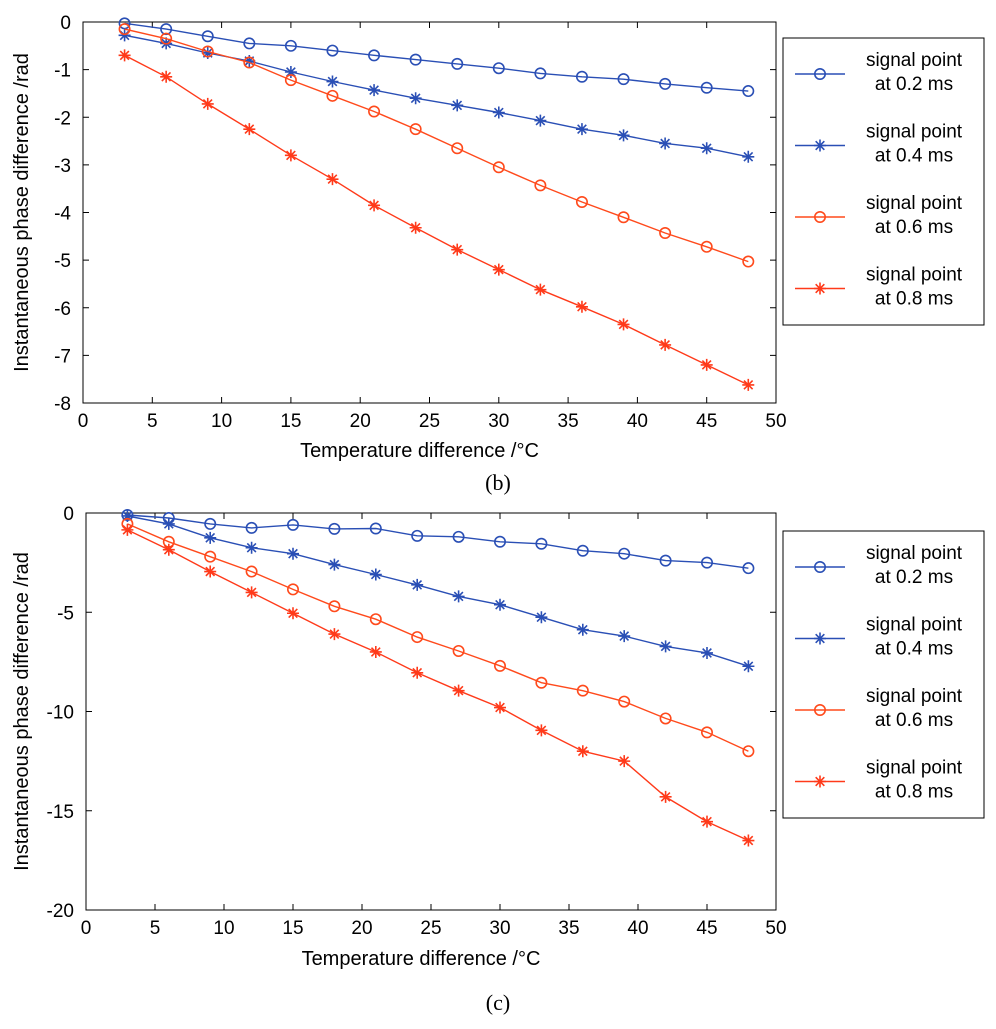 The width and height of the screenshot is (996, 1029). Describe the element at coordinates (498, 1002) in the screenshot. I see `panel-caption: (c)` at that location.